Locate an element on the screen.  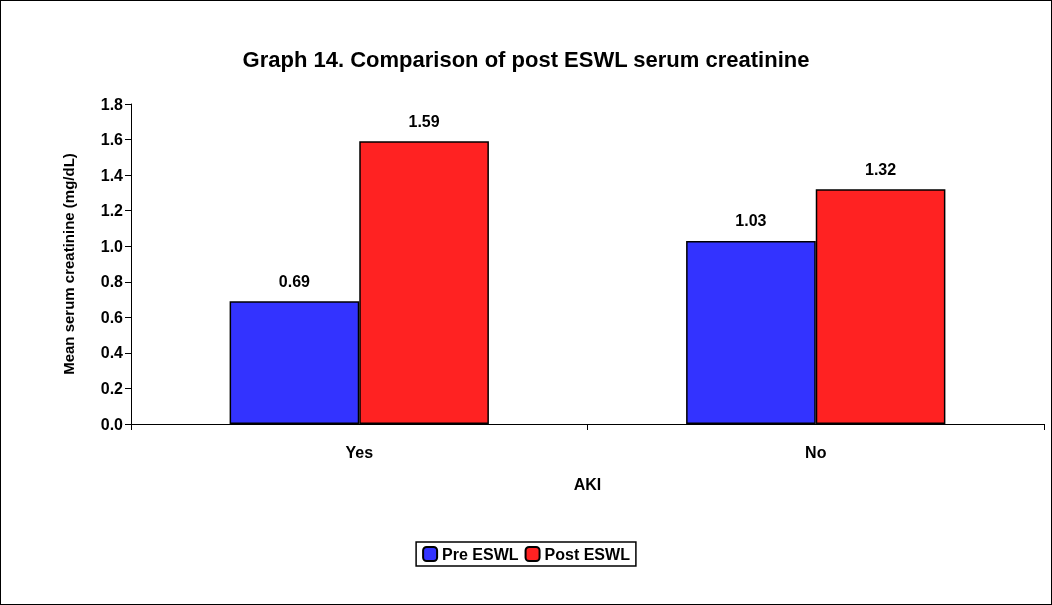
data-label: 1.32 is located at coordinates (881, 169).